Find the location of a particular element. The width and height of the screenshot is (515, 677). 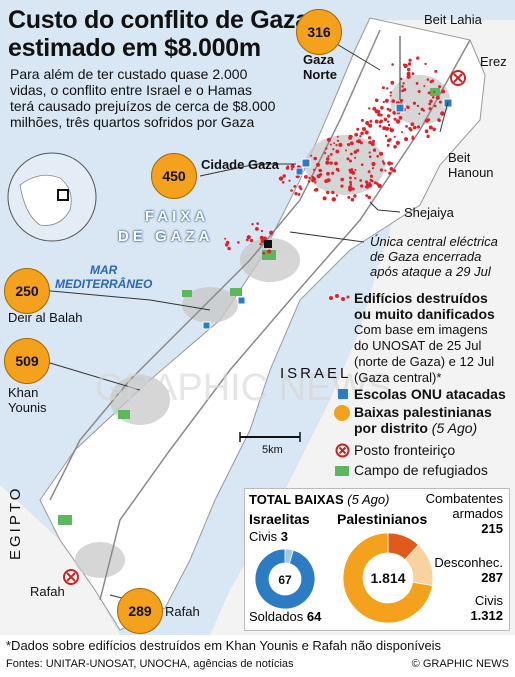

donut-slice is located at coordinates (285, 579).